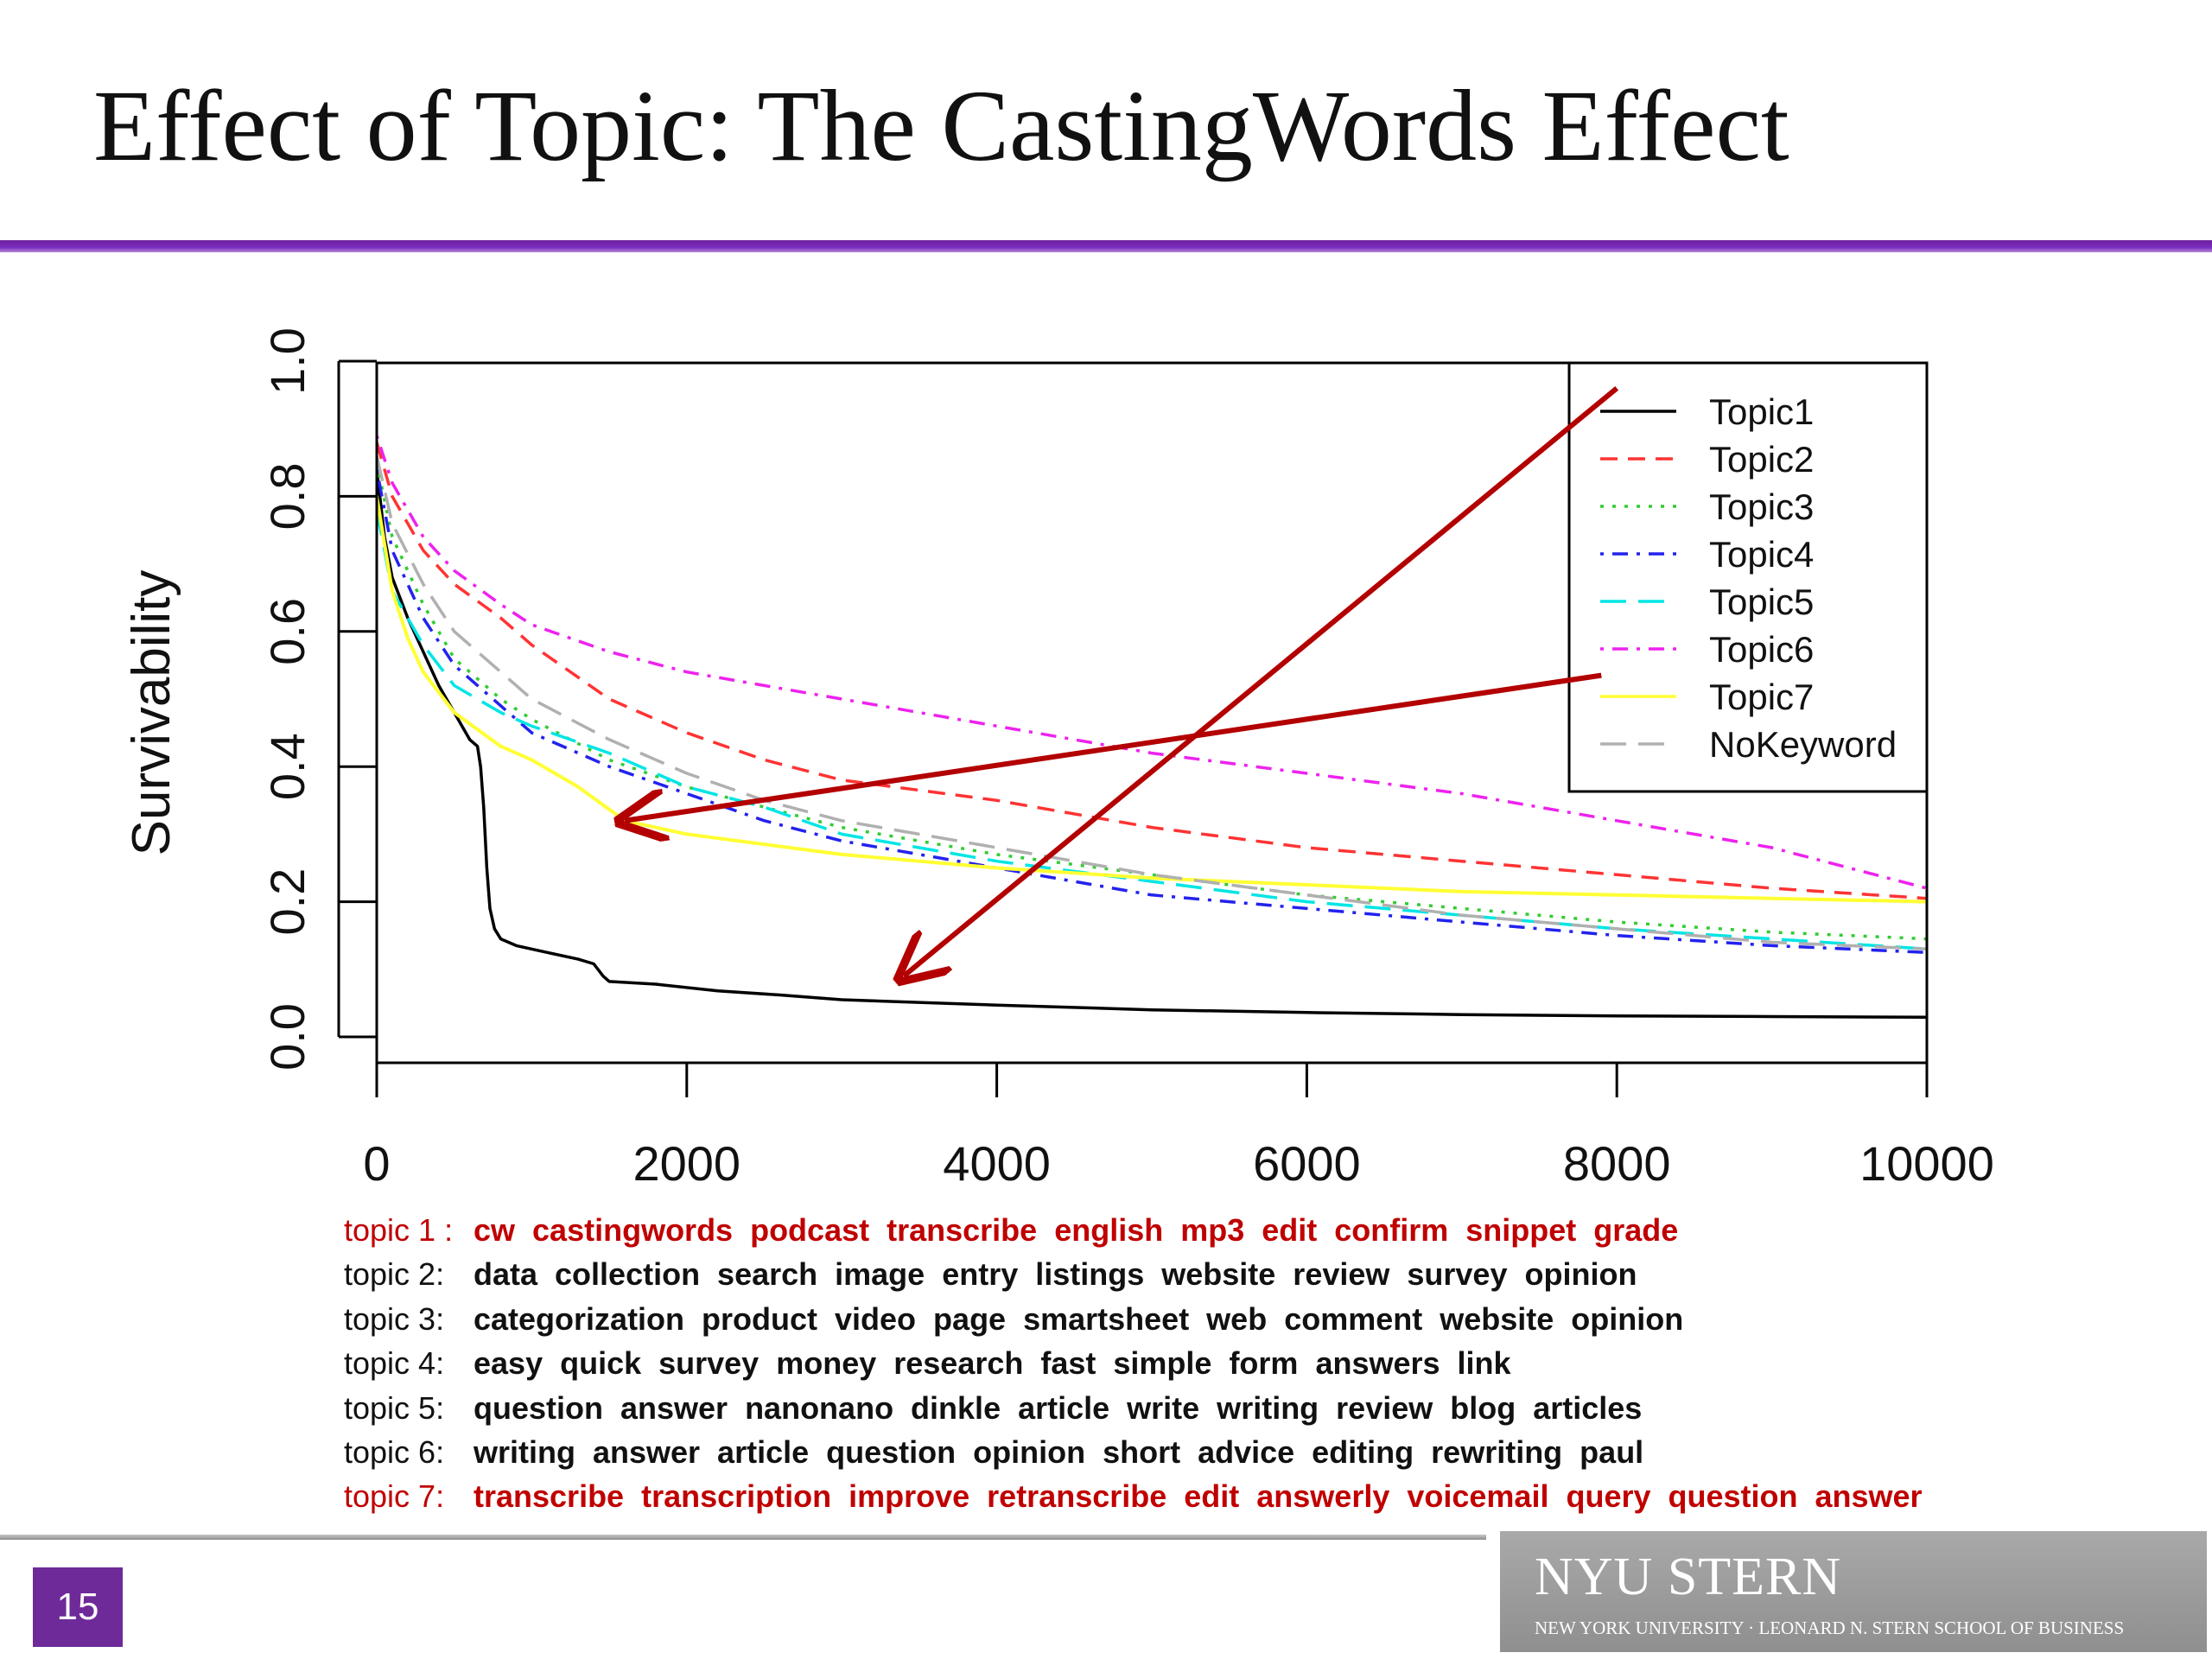 This screenshot has width=2212, height=1659. I want to click on legend-label-topic5: Topic5, so click(1761, 602).